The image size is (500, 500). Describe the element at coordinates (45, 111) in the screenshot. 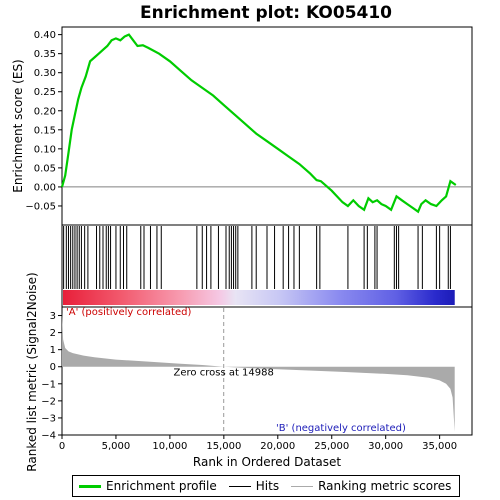

I see `enrichment-ytick-label: 0.20` at that location.